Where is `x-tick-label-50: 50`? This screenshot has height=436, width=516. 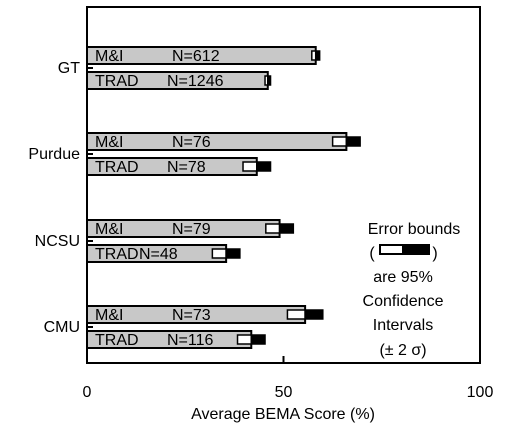
x-tick-label-50: 50 is located at coordinates (284, 392).